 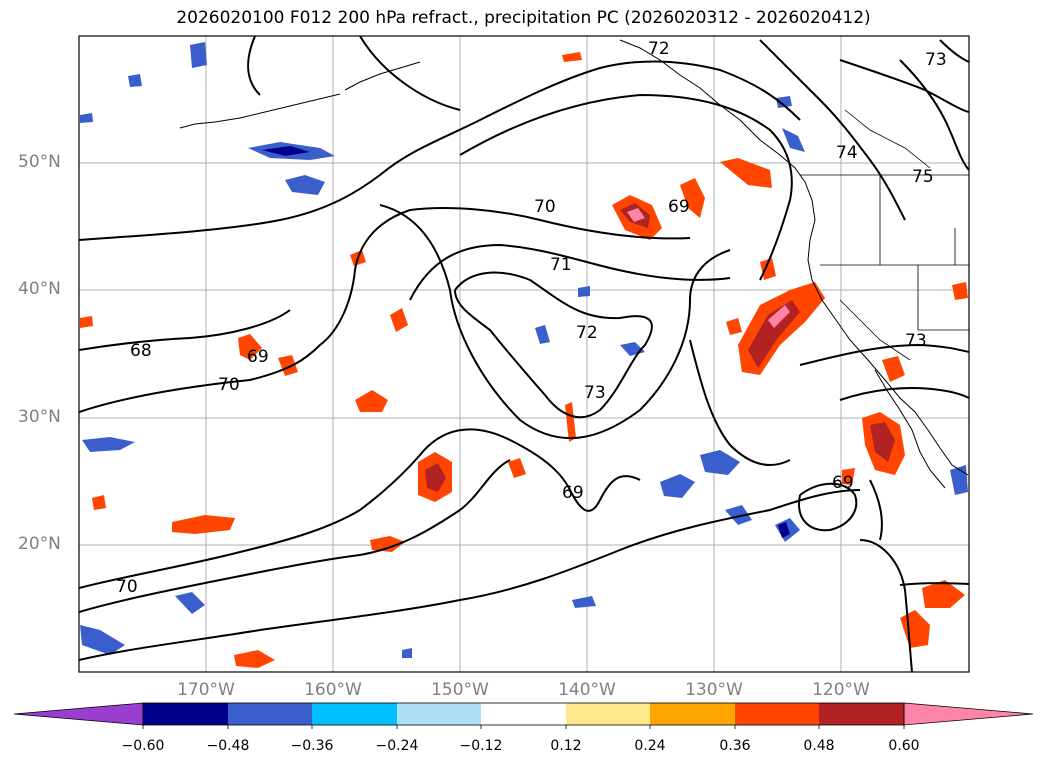 I want to click on lat-label: 50°N, so click(x=39, y=162).